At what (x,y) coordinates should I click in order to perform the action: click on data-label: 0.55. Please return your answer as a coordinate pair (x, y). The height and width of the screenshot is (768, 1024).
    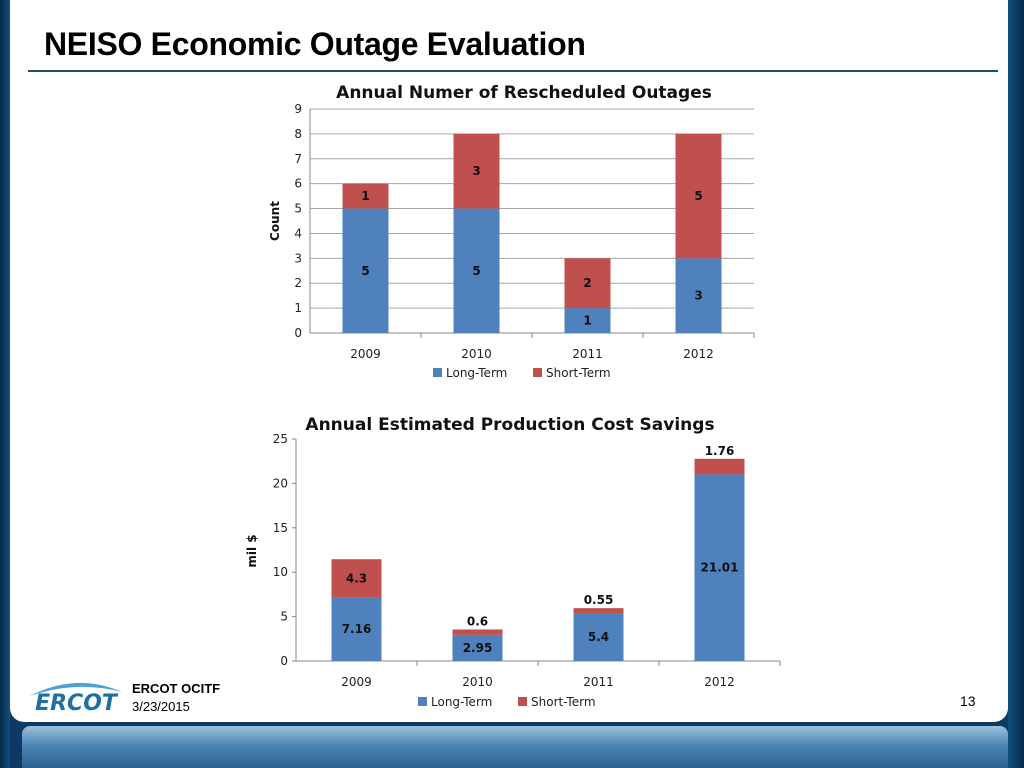
    Looking at the image, I should click on (599, 600).